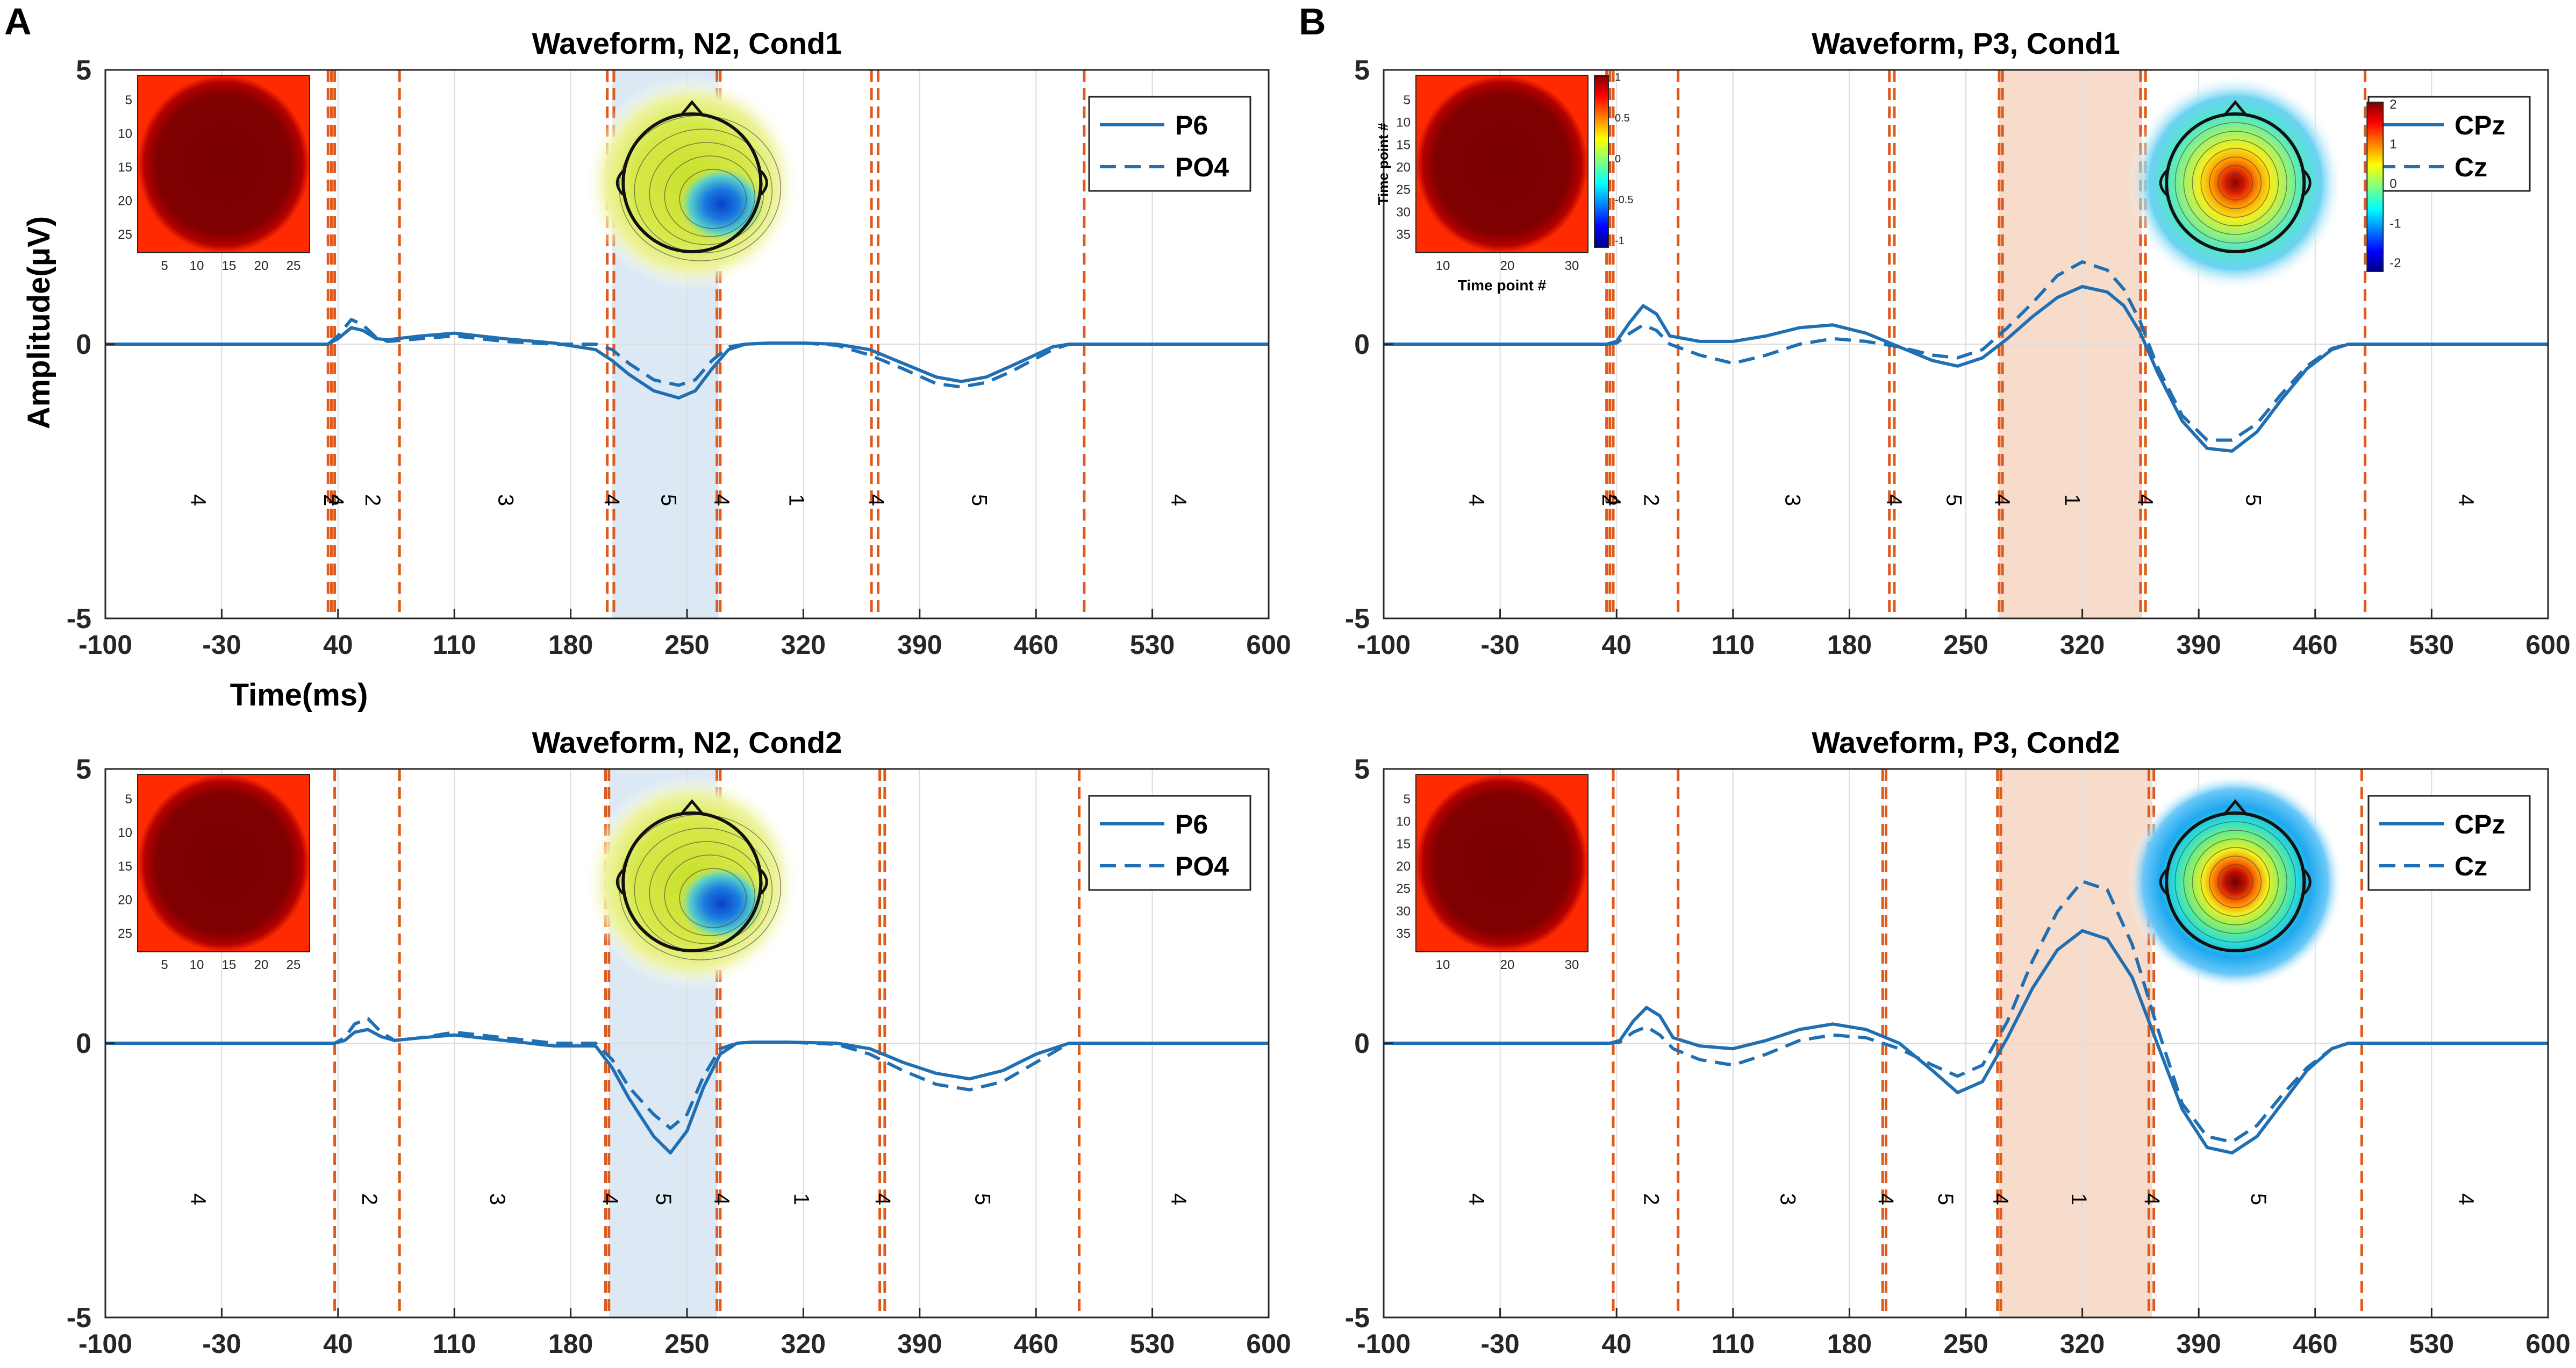 The image size is (2576, 1368). I want to click on chart-title: Waveform, P3, Cond2, so click(1966, 742).